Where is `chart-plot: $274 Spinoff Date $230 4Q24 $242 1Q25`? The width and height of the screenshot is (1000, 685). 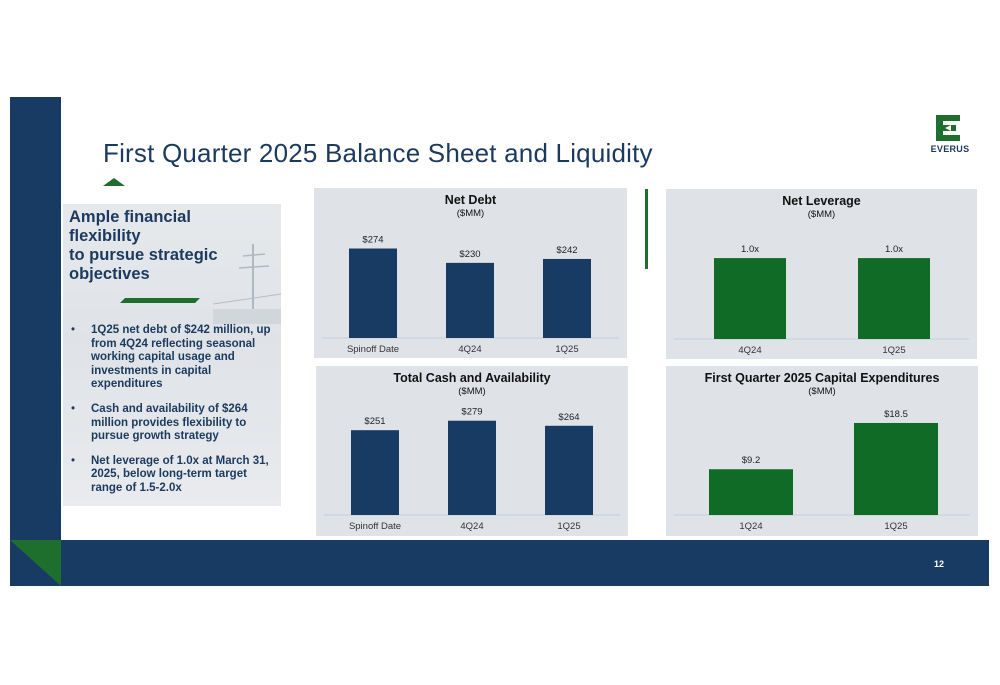
chart-plot: $274 Spinoff Date $230 4Q24 $242 1Q25 is located at coordinates (470, 294).